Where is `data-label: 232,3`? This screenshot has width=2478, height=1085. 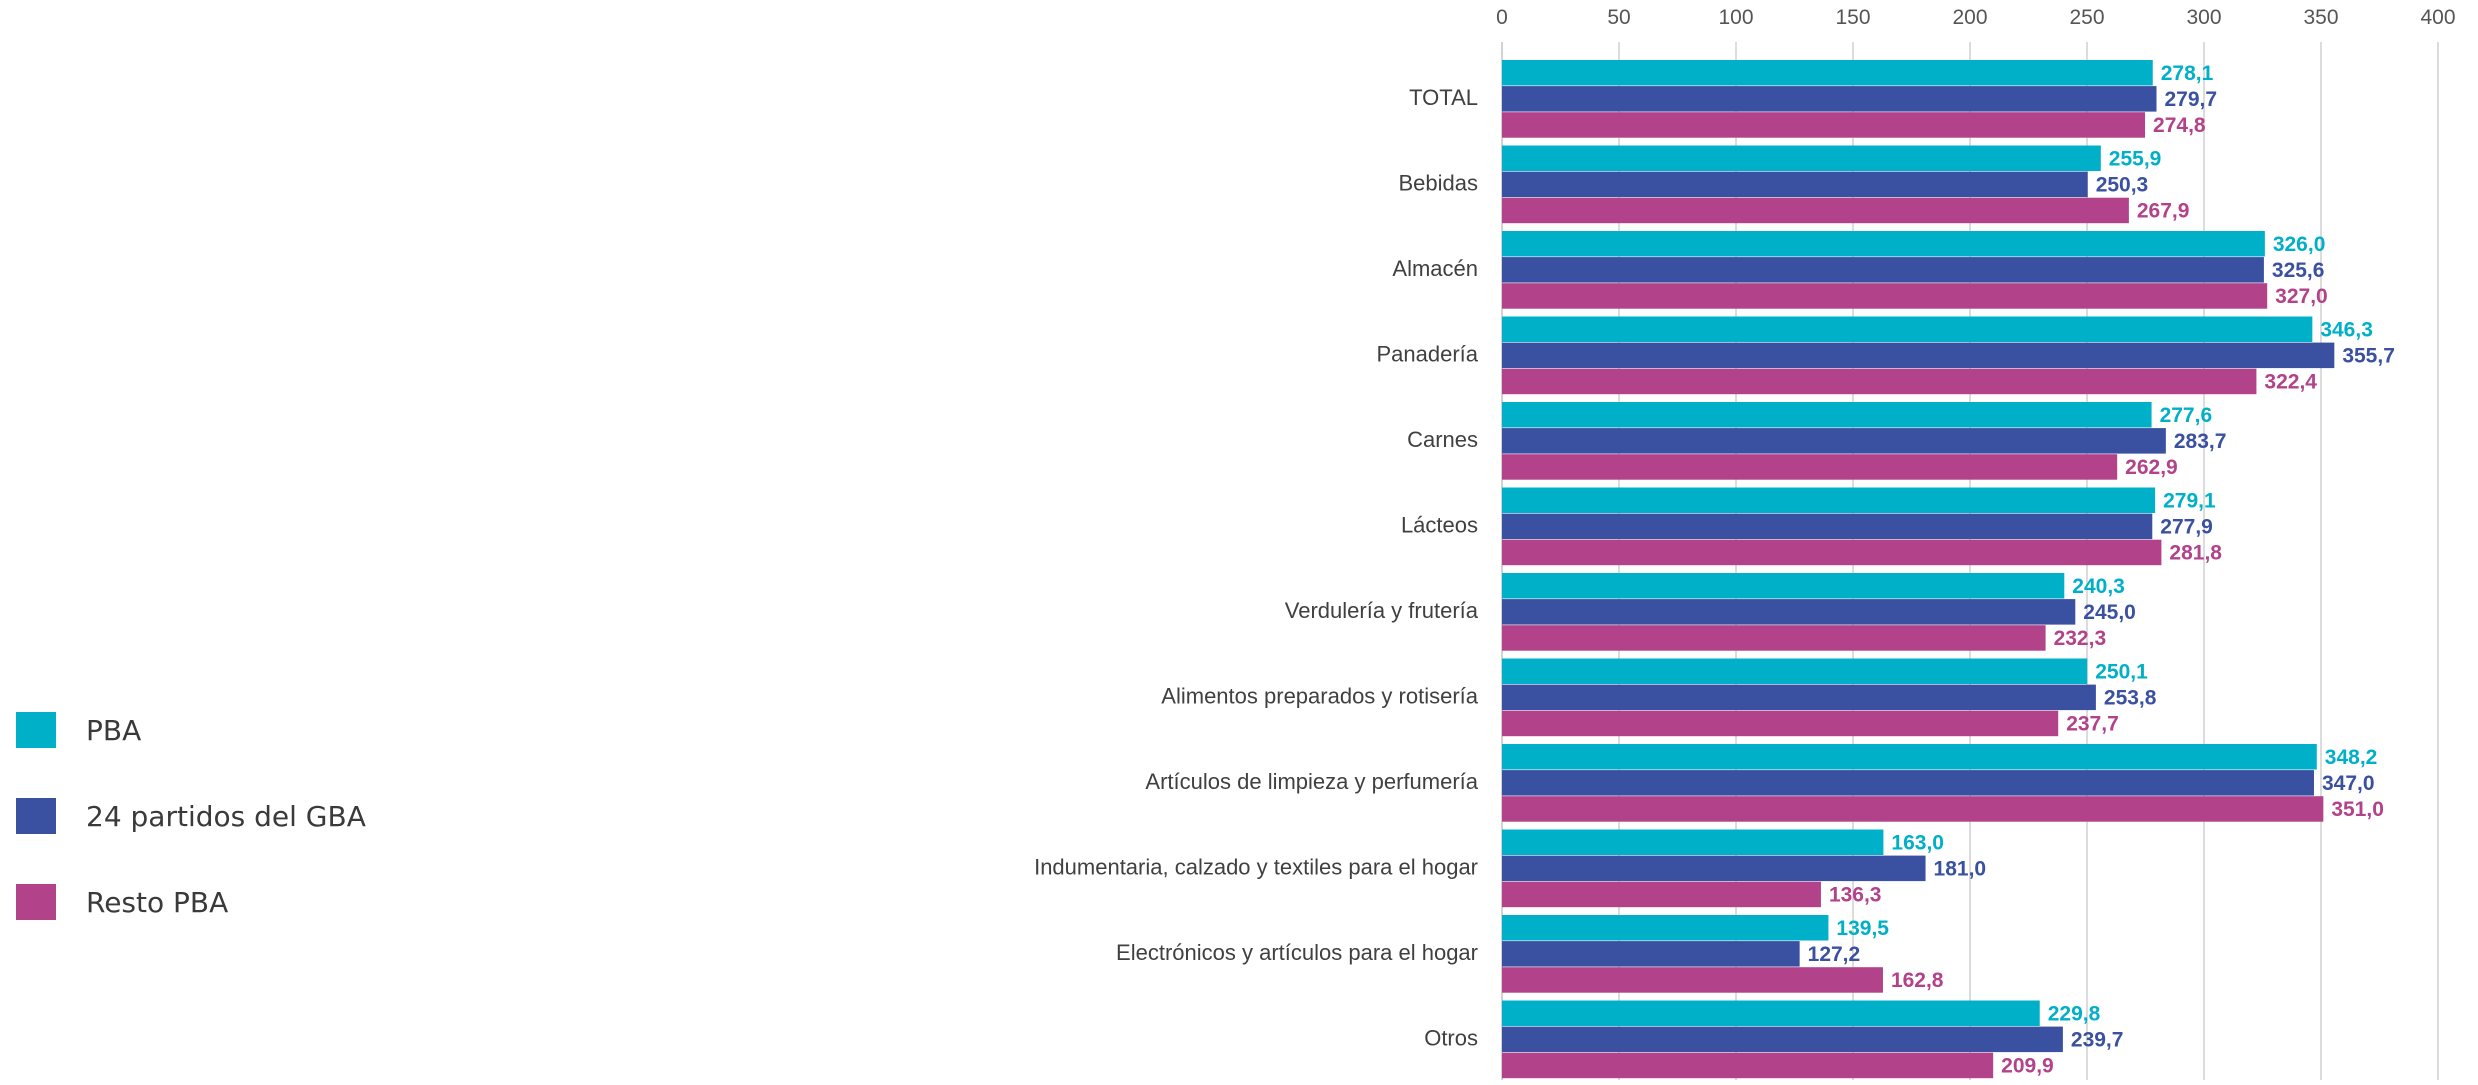
data-label: 232,3 is located at coordinates (2080, 638).